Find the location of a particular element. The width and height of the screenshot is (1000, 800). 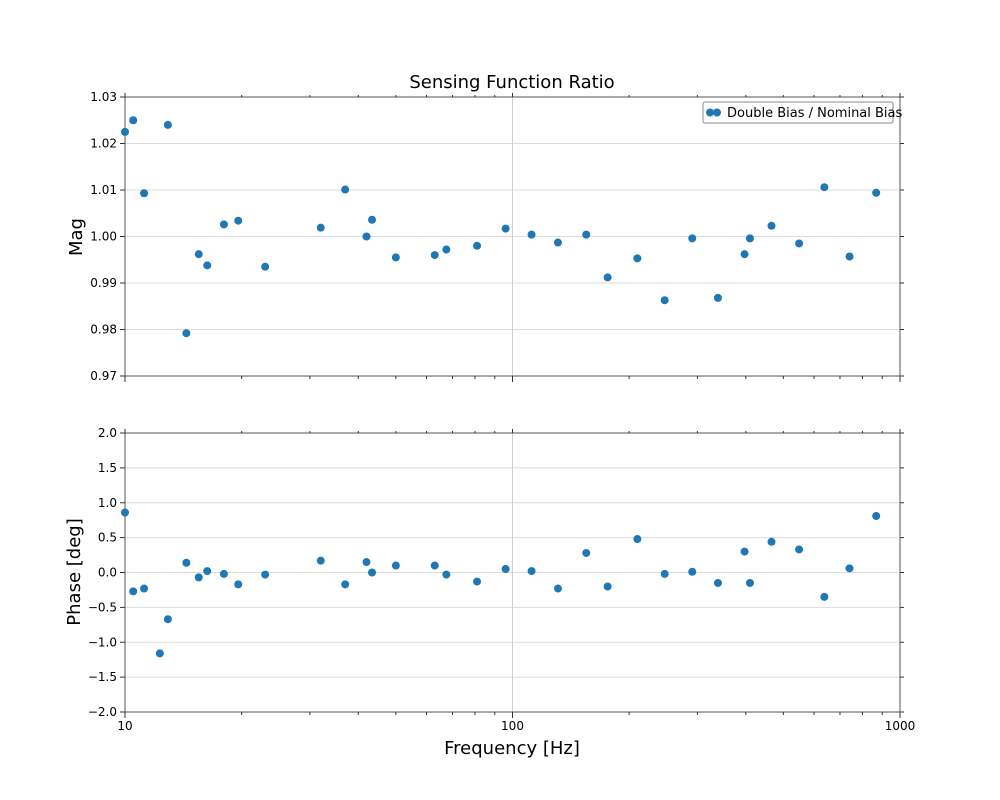

magnitude-y-tick-label: 0.99 is located at coordinates (103, 283).